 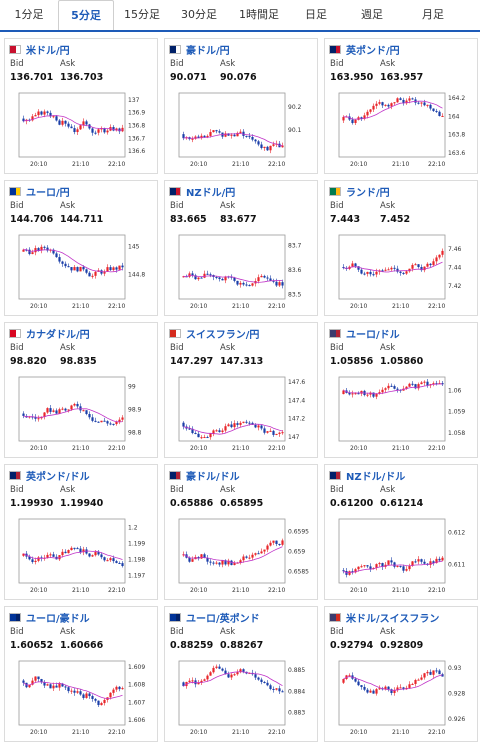 What do you see at coordinates (433, 14) in the screenshot?
I see `tab-7: 月足` at bounding box center [433, 14].